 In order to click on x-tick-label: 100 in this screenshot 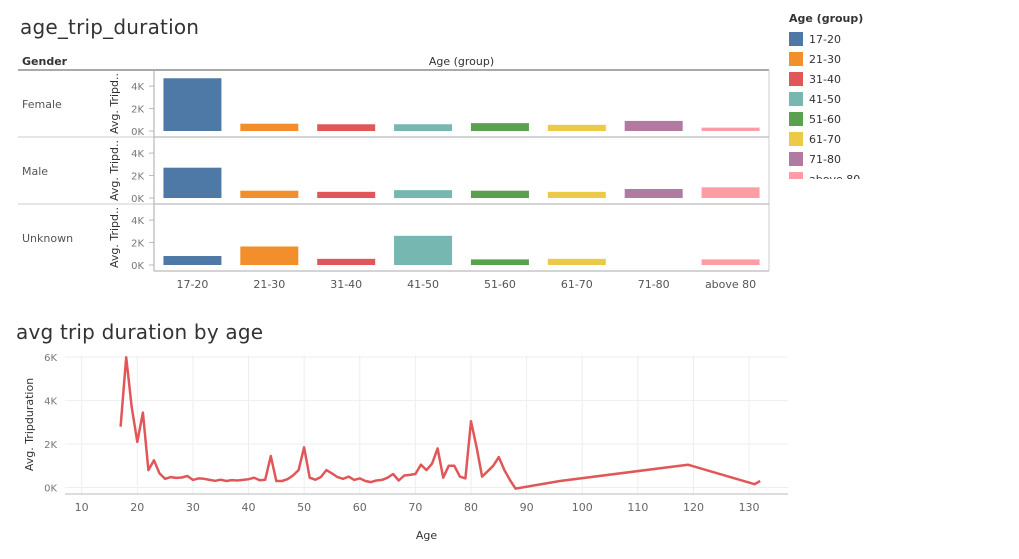, I will do `click(582, 507)`.